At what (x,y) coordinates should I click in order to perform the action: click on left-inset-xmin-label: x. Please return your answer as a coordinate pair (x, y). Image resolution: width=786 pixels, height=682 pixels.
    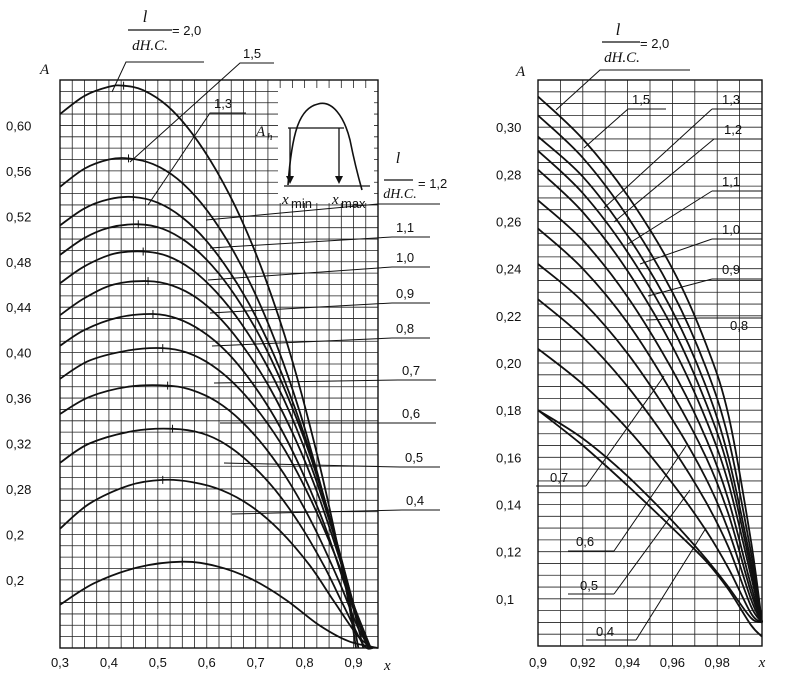
    Looking at the image, I should click on (285, 200).